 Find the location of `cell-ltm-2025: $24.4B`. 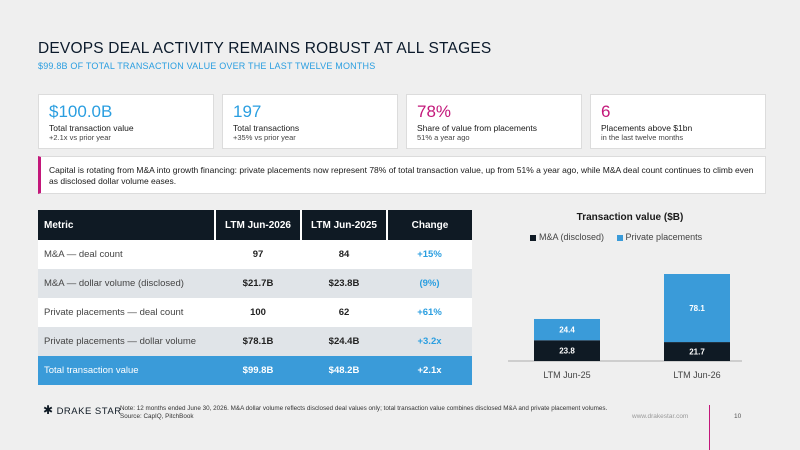

cell-ltm-2025: $24.4B is located at coordinates (344, 341).